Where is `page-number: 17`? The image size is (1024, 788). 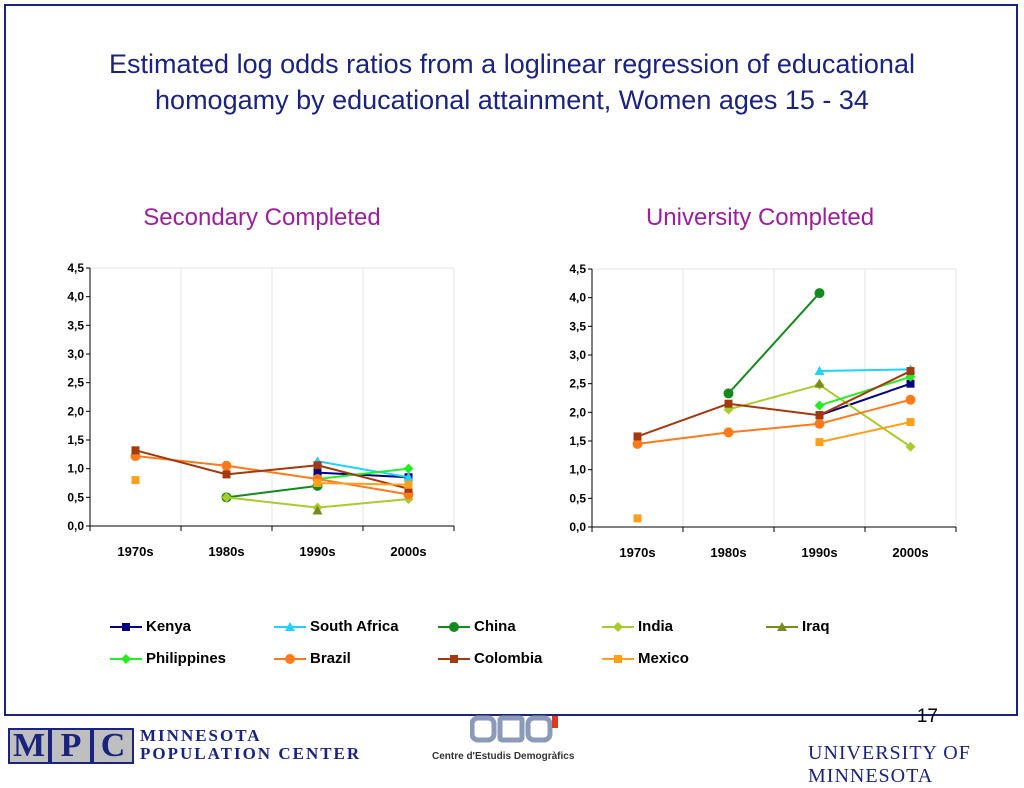
page-number: 17 is located at coordinates (927, 716).